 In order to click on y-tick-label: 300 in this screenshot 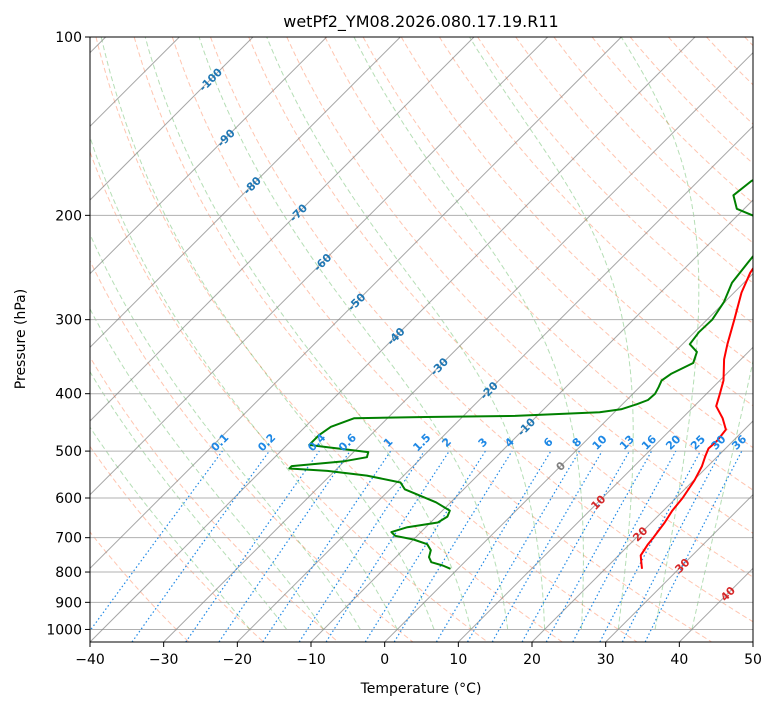, I will do `click(68, 321)`.